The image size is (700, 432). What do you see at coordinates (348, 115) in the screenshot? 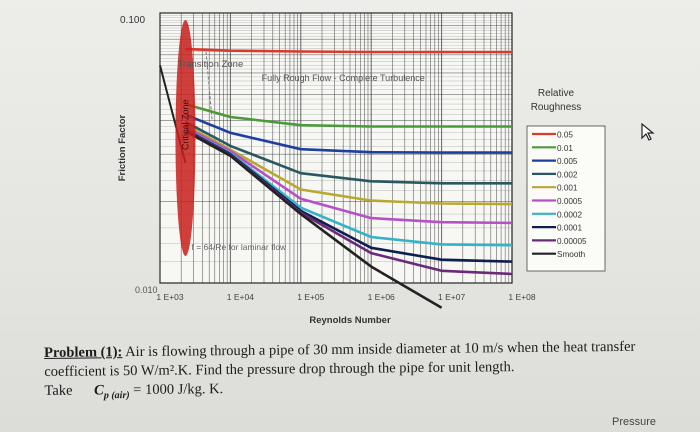
I see `series-line-0.01` at bounding box center [348, 115].